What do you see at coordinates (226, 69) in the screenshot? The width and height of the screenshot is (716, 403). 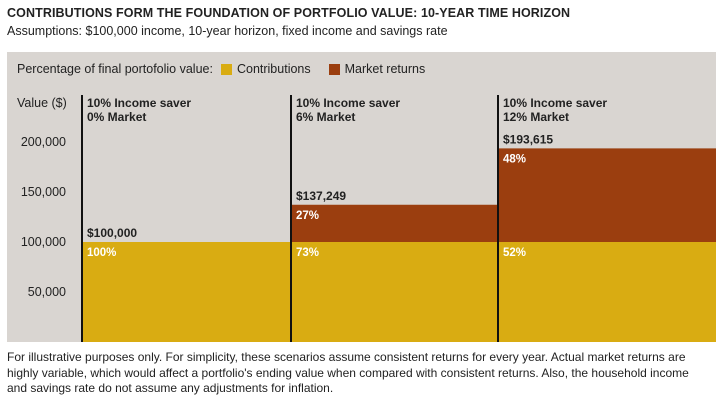 I see `legend-swatch-contributions` at bounding box center [226, 69].